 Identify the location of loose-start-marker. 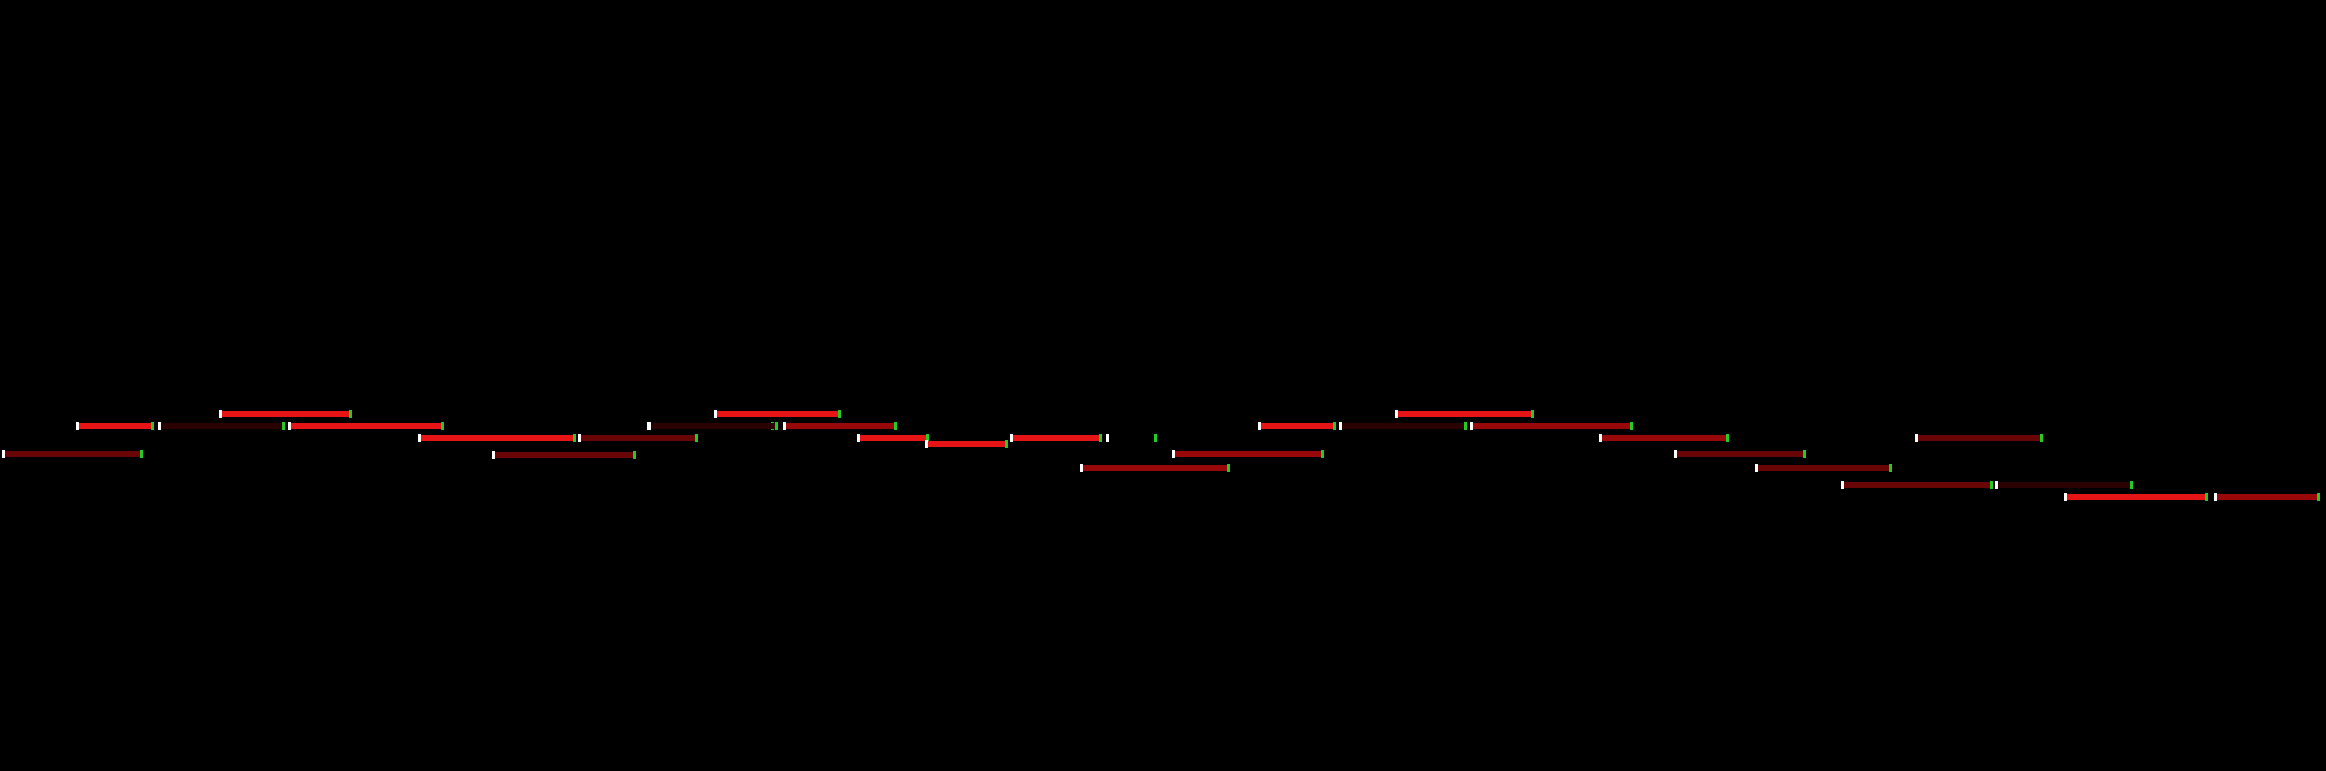
(1107, 438).